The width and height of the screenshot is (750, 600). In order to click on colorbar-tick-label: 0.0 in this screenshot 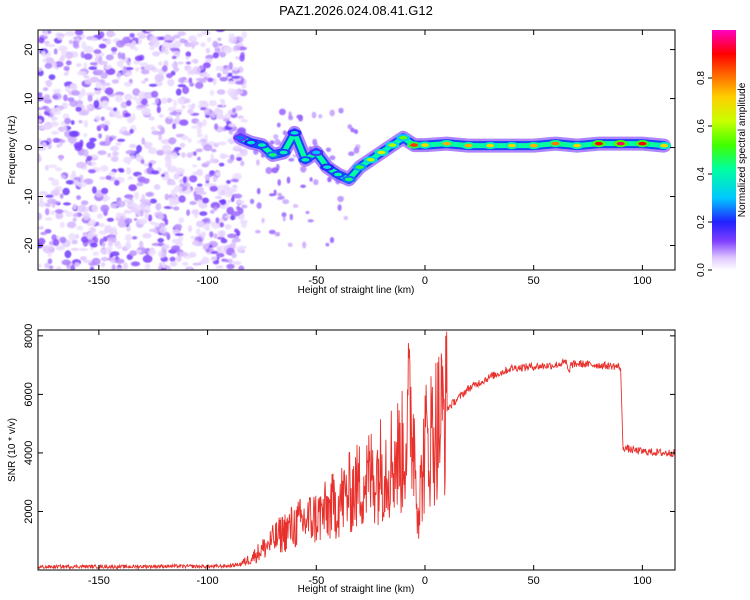, I will do `click(701, 270)`.